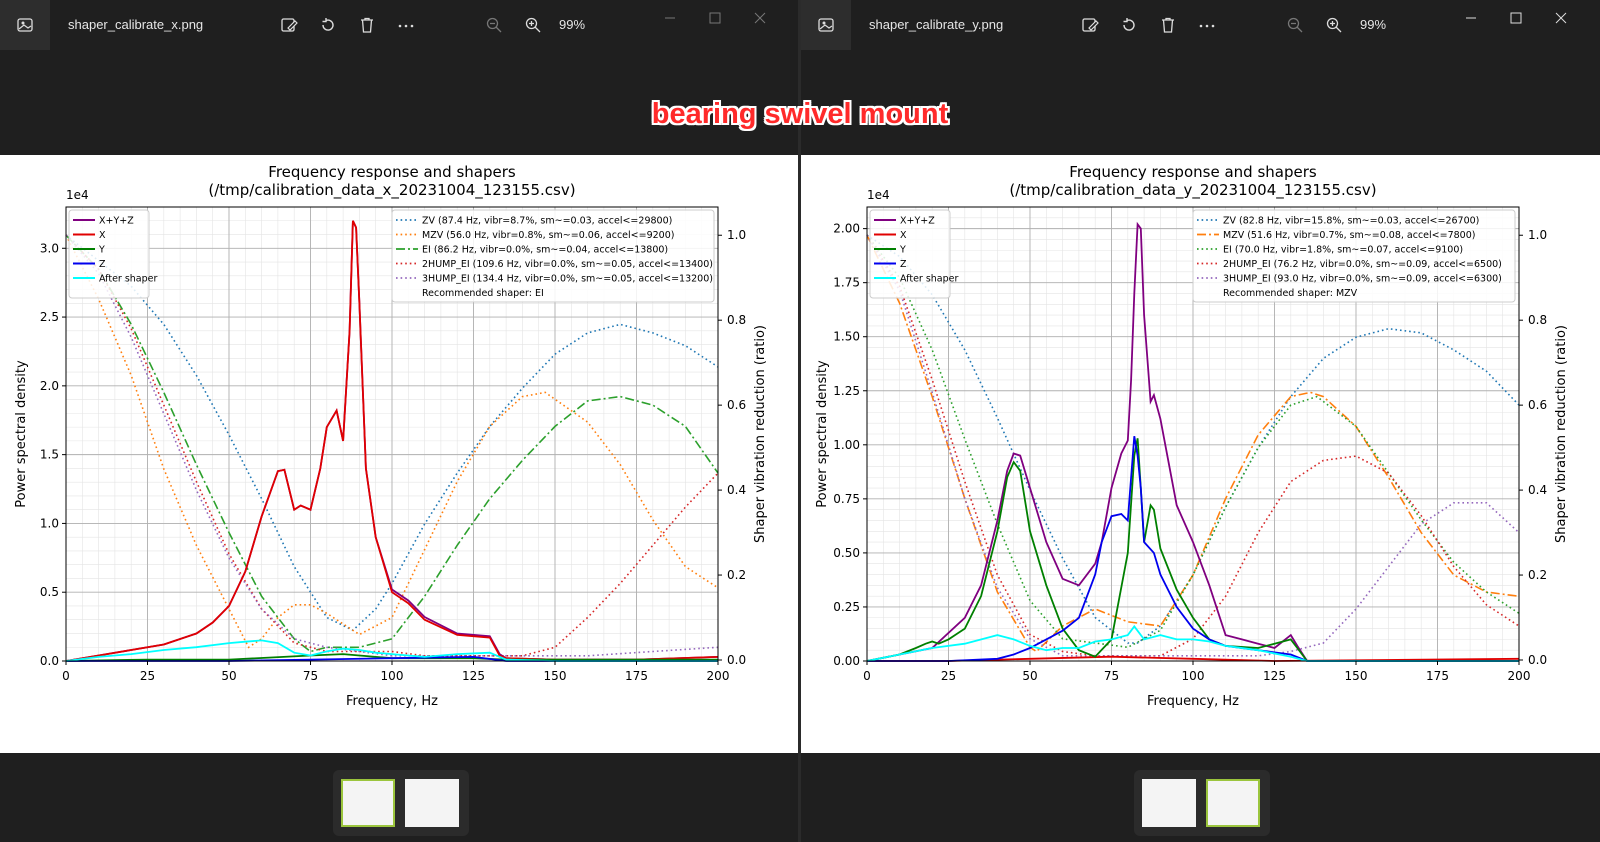 This screenshot has height=842, width=1600. I want to click on y-tick-label: 2.0, so click(49, 386).